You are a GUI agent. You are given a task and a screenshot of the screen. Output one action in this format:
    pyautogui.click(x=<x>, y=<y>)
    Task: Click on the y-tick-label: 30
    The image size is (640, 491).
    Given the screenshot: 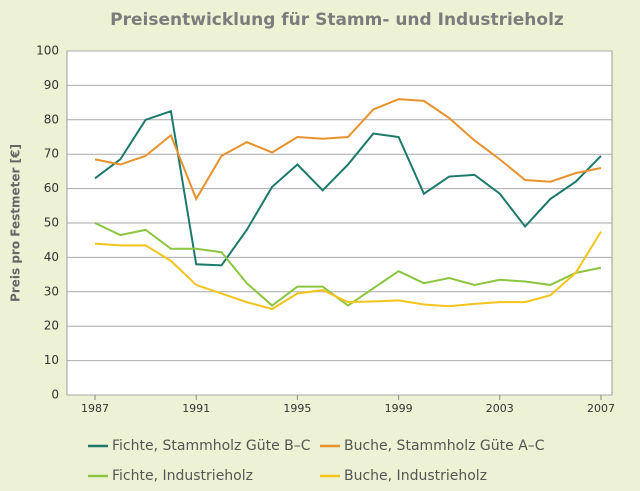 What is the action you would take?
    pyautogui.click(x=51, y=291)
    